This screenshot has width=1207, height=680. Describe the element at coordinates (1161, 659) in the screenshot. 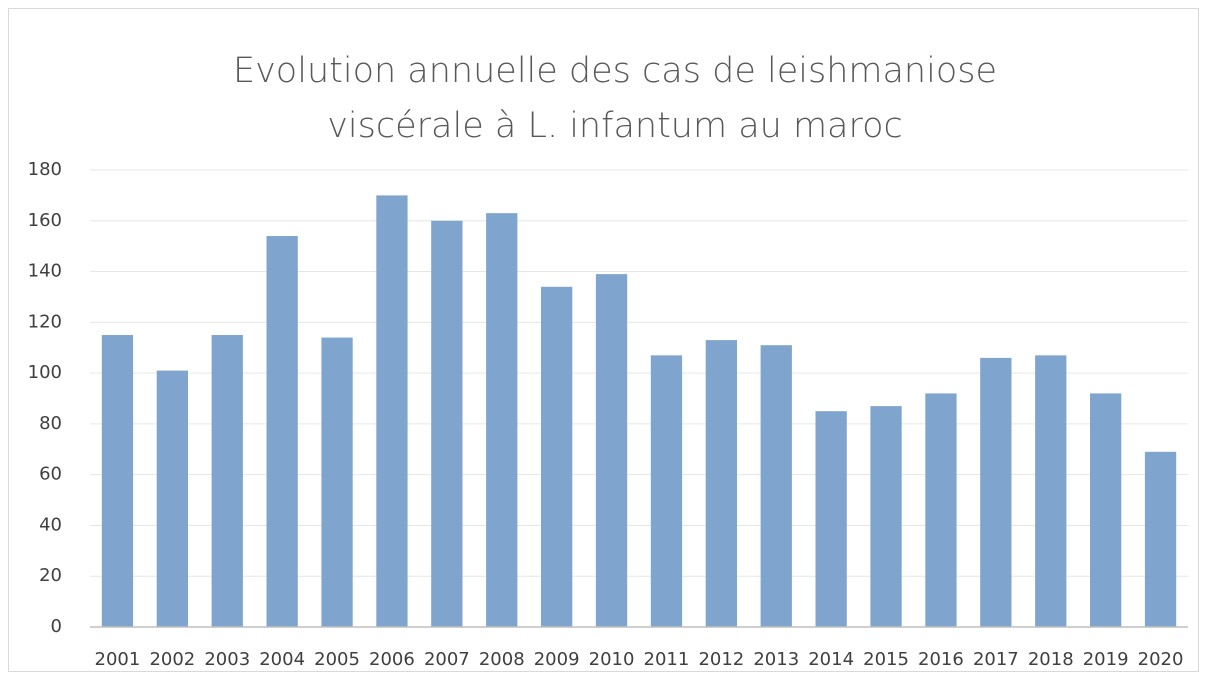

I see `x-tick-label: 2020` at that location.